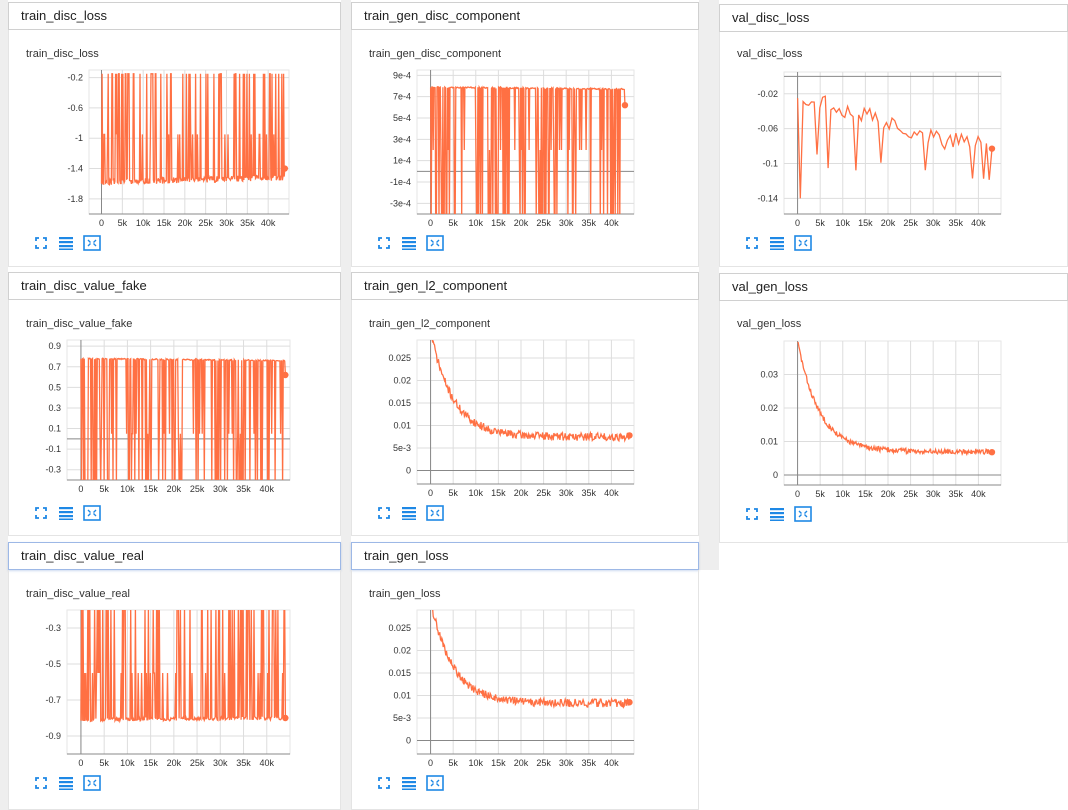  I want to click on y-tick-label: 0.3, so click(54, 408).